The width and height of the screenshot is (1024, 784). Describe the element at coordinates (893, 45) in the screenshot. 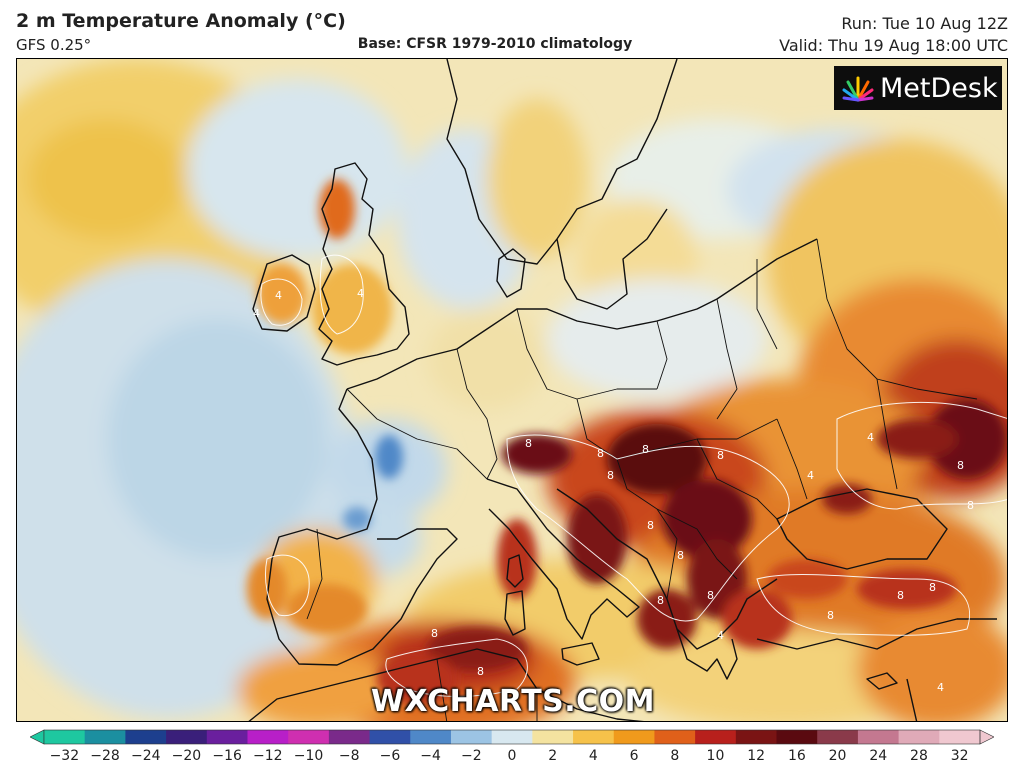

I see `valid-time-label: Valid: Thu 19 Aug 18:00 UTC` at that location.